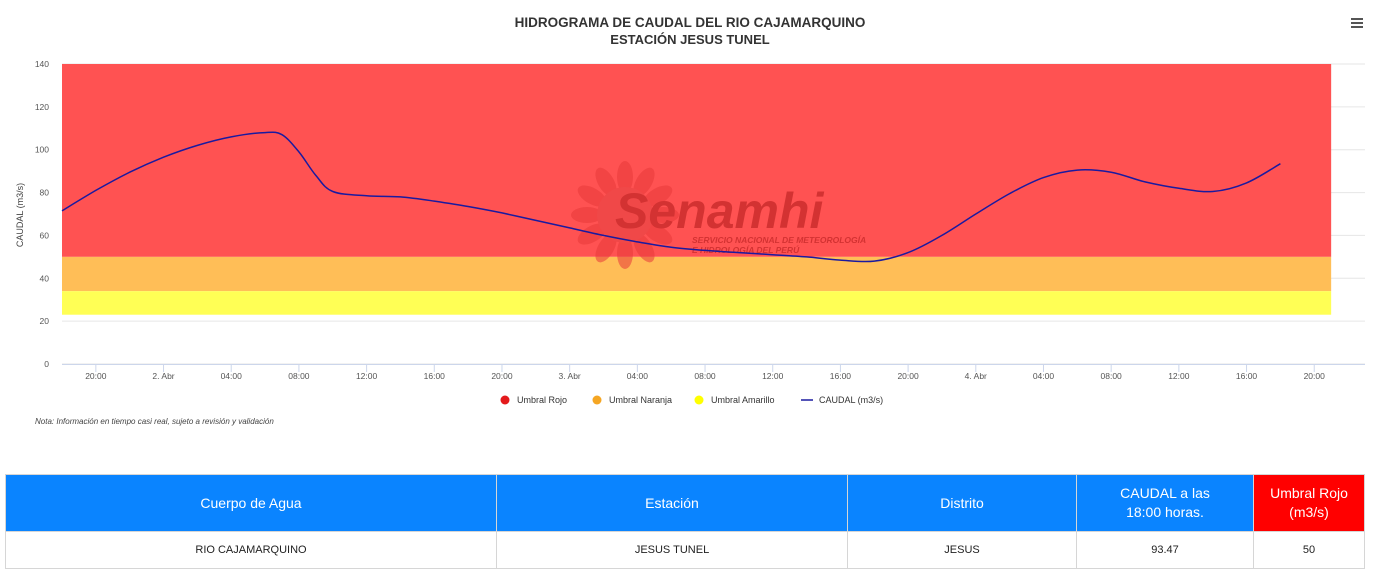  What do you see at coordinates (689, 39) in the screenshot?
I see `chart-subtitle: ESTACIÓN JESUS TUNEL` at bounding box center [689, 39].